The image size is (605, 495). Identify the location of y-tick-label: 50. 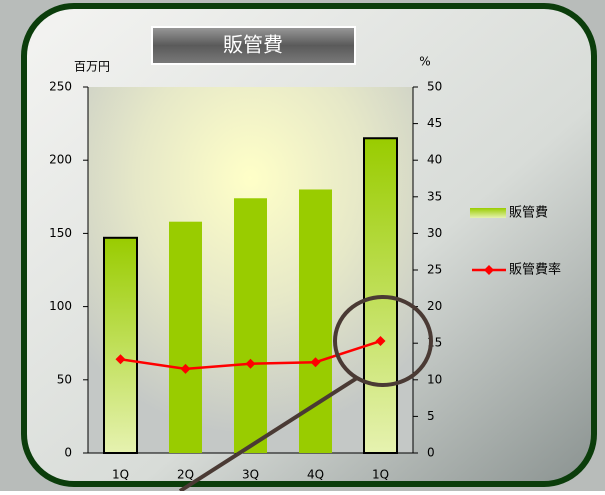
(64, 379).